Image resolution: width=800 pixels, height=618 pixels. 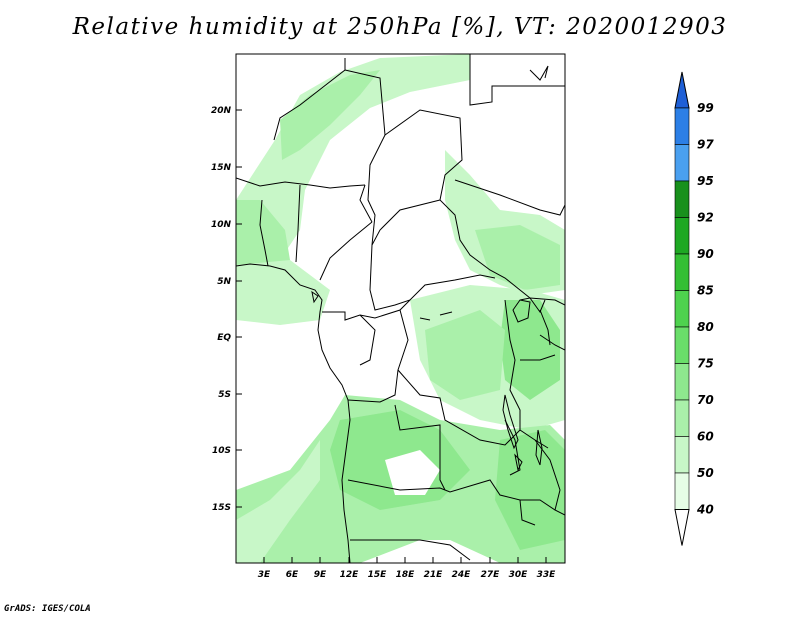 I want to click on lat-tick-label: 10N, so click(x=221, y=225).